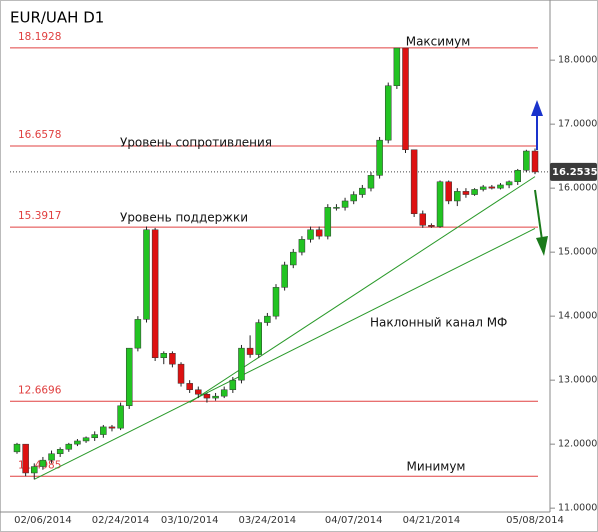  Describe the element at coordinates (435, 467) in the screenshot. I see `annotation: Минимум` at that location.